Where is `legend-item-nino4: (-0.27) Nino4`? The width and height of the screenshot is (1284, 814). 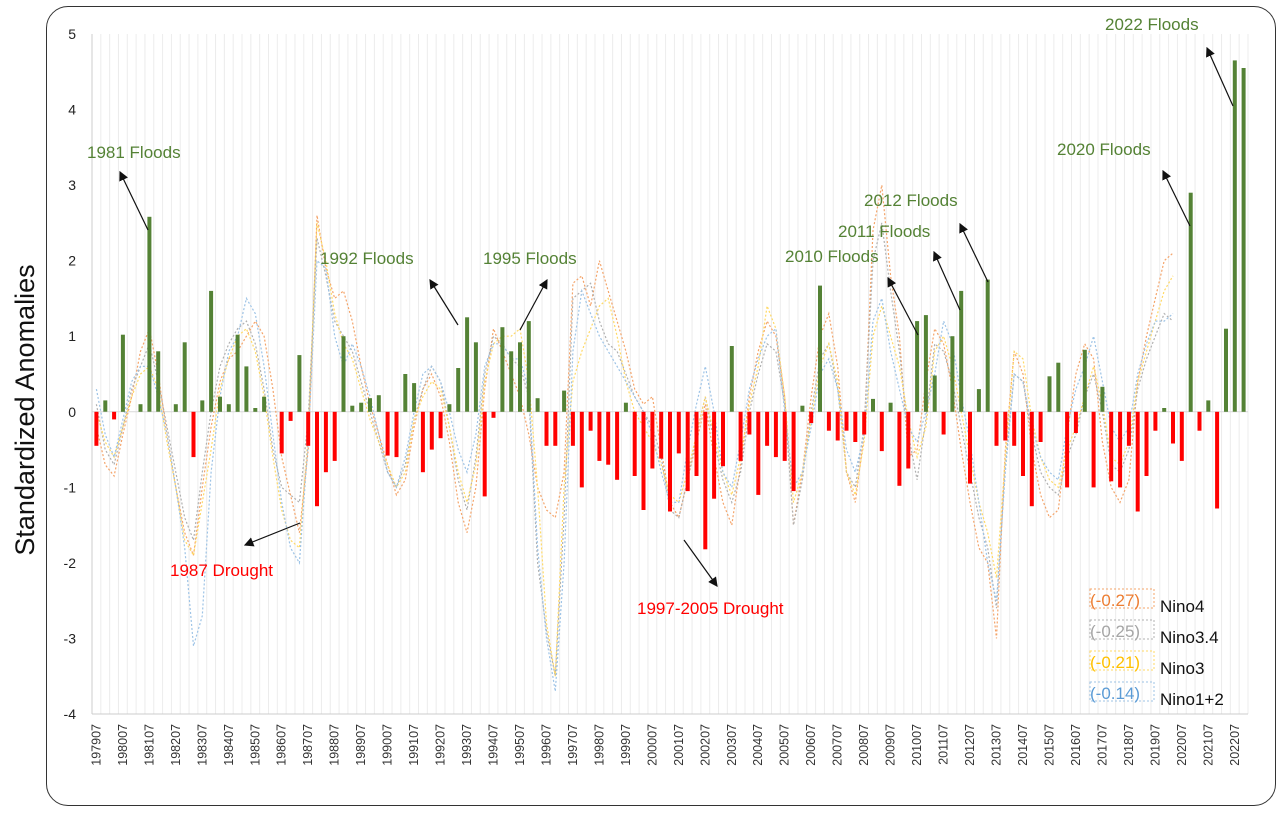 legend-item-nino4: (-0.27) Nino4 is located at coordinates (1146, 602).